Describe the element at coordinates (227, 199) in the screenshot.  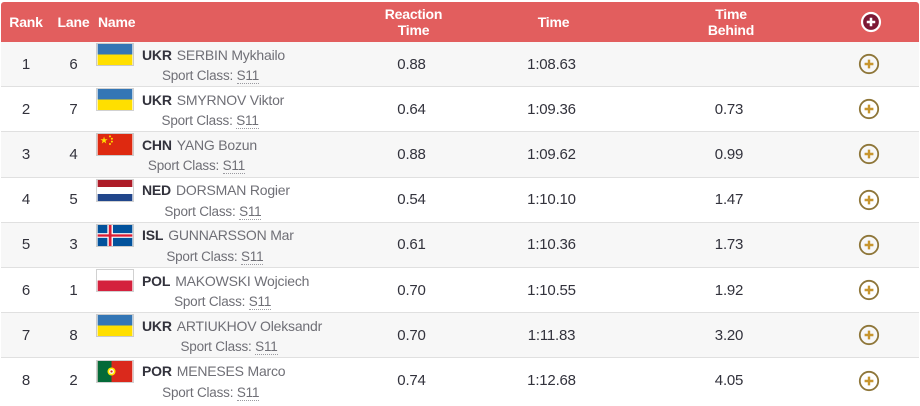
I see `athlete-cell: NED DORSMAN Rogier Sport Class: S11` at that location.